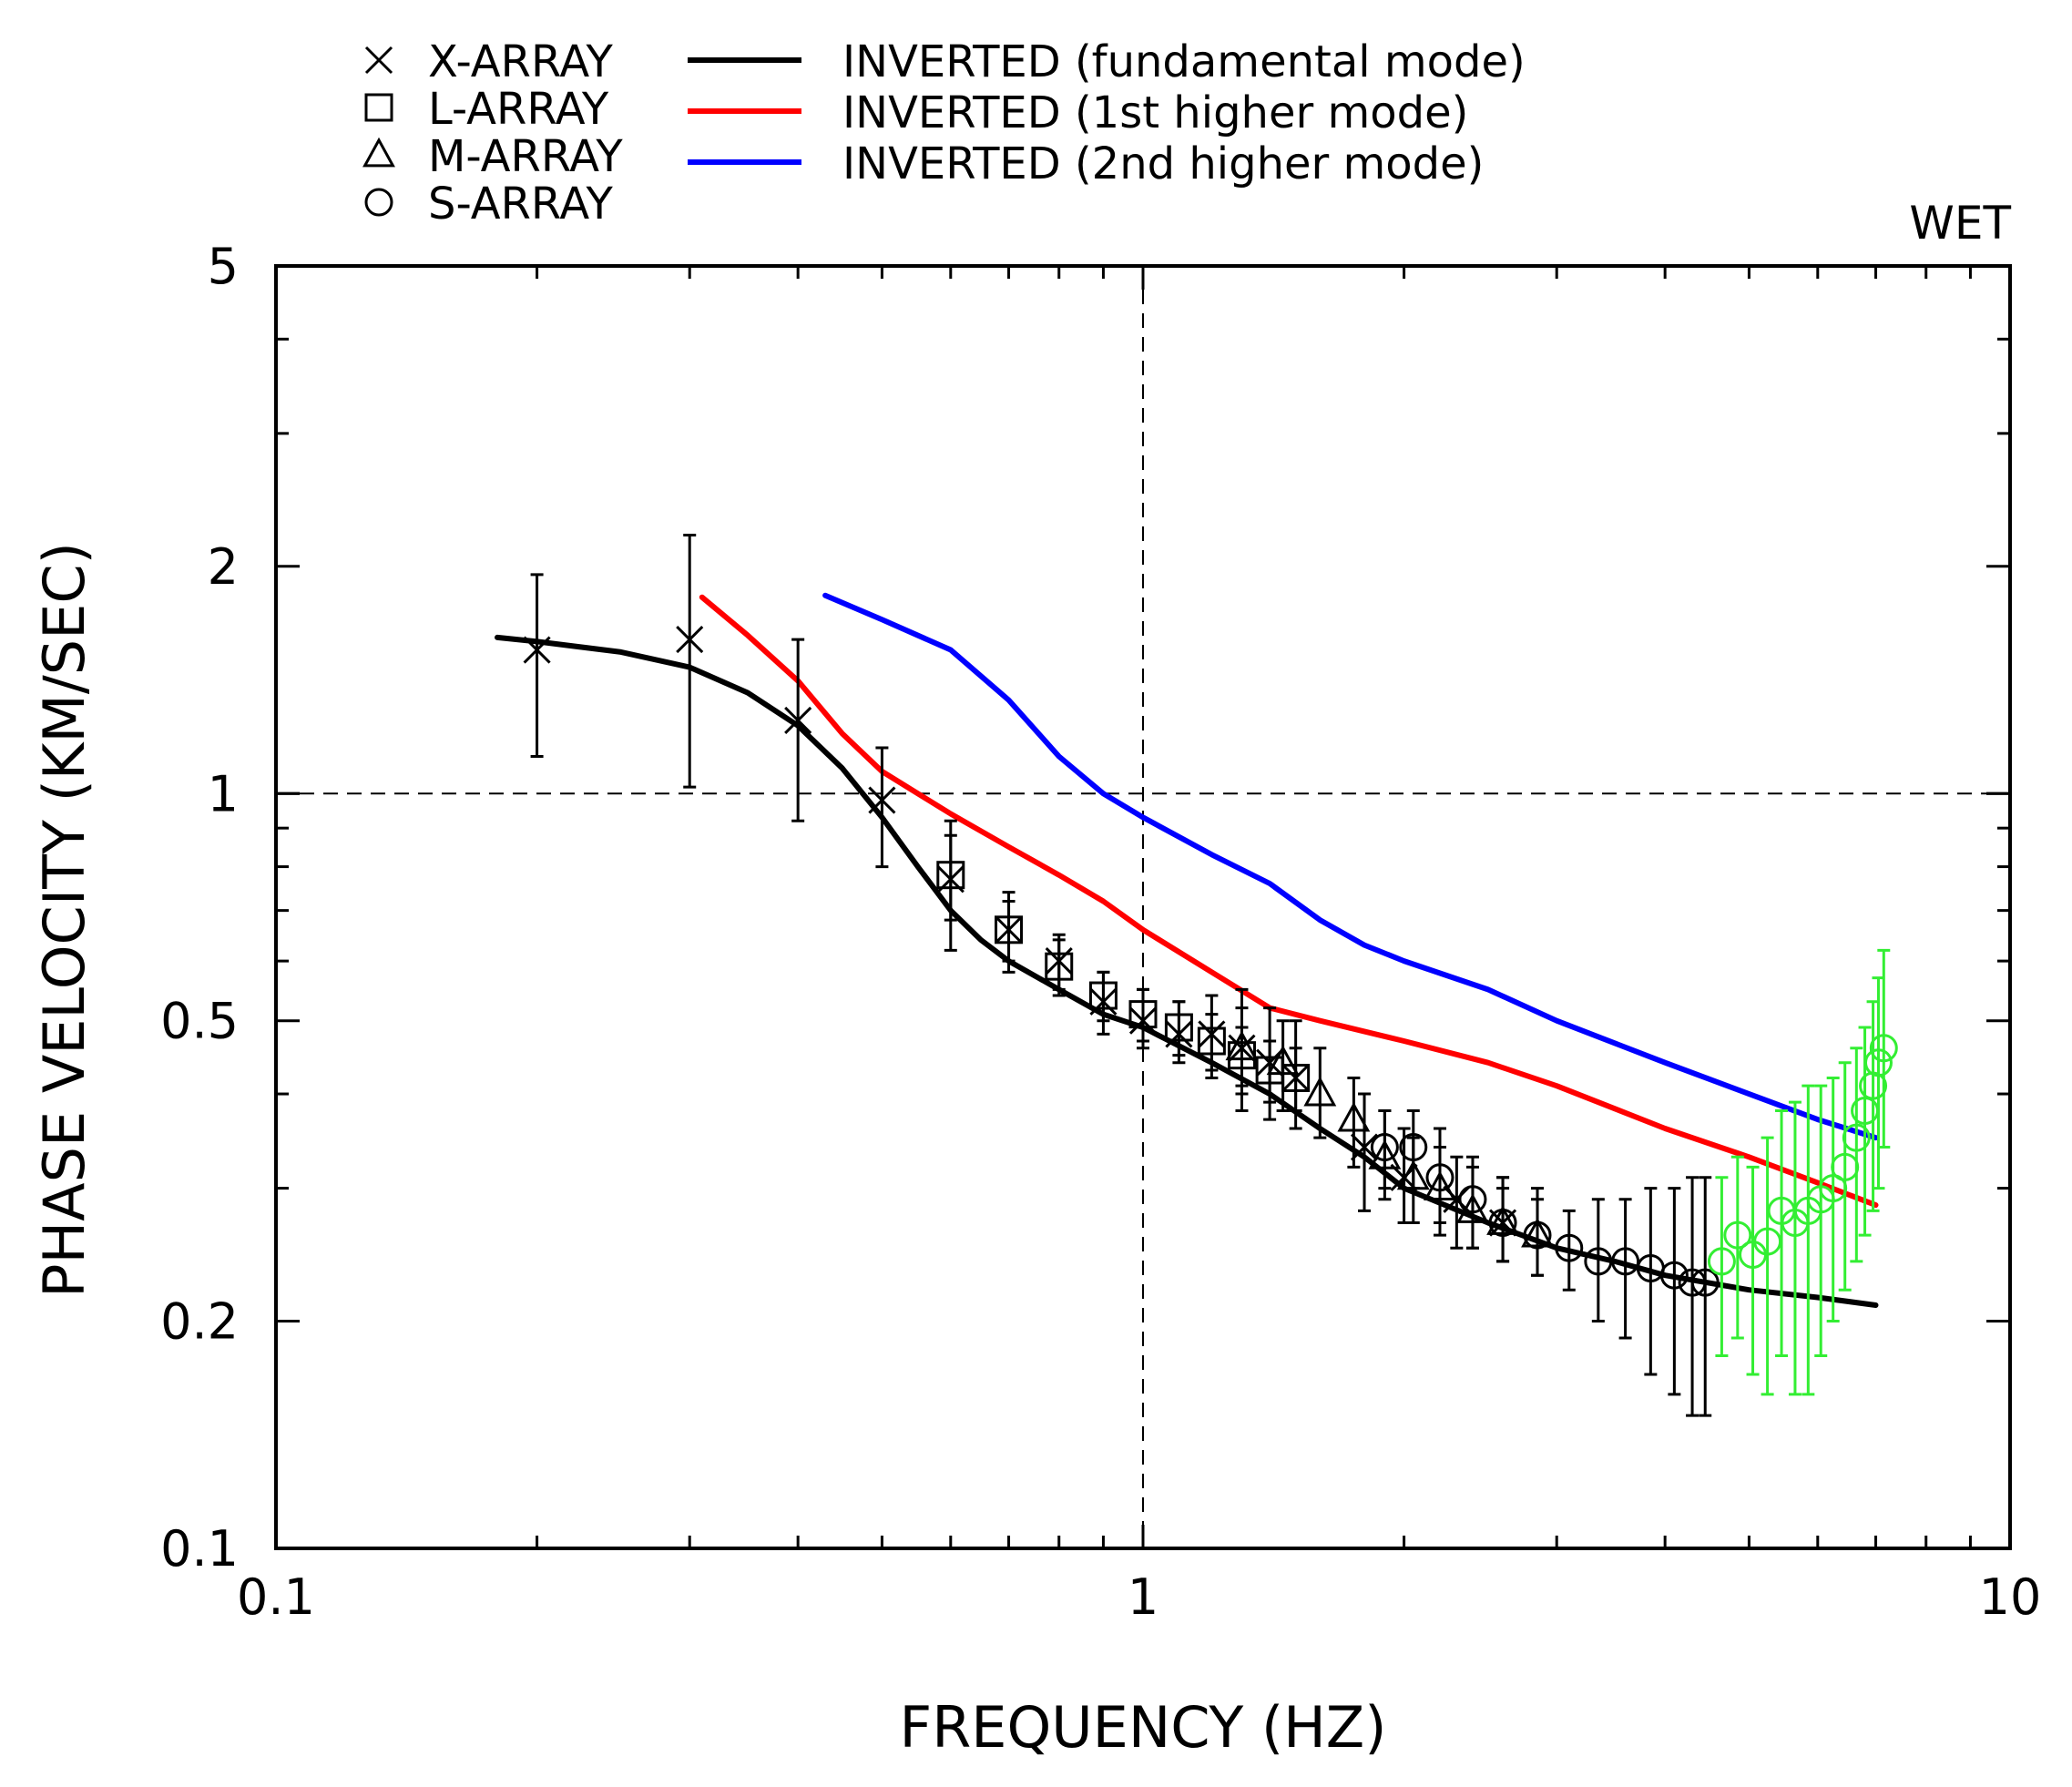  Describe the element at coordinates (200, 908) in the screenshot. I see `y-tick-labels: 0.1 0.2 0.5 1 2 5` at that location.